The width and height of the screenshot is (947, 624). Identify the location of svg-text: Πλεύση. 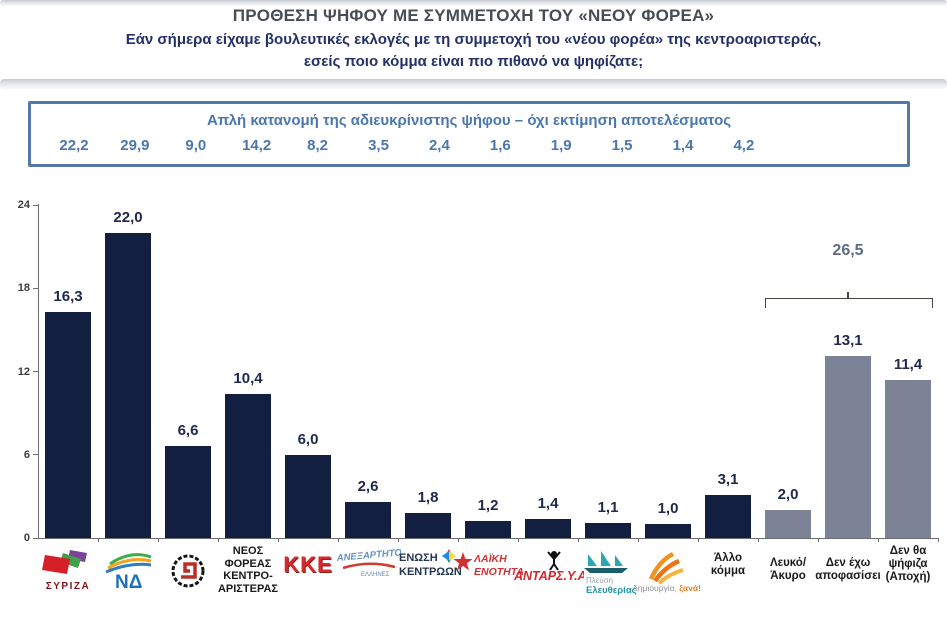
(599, 580).